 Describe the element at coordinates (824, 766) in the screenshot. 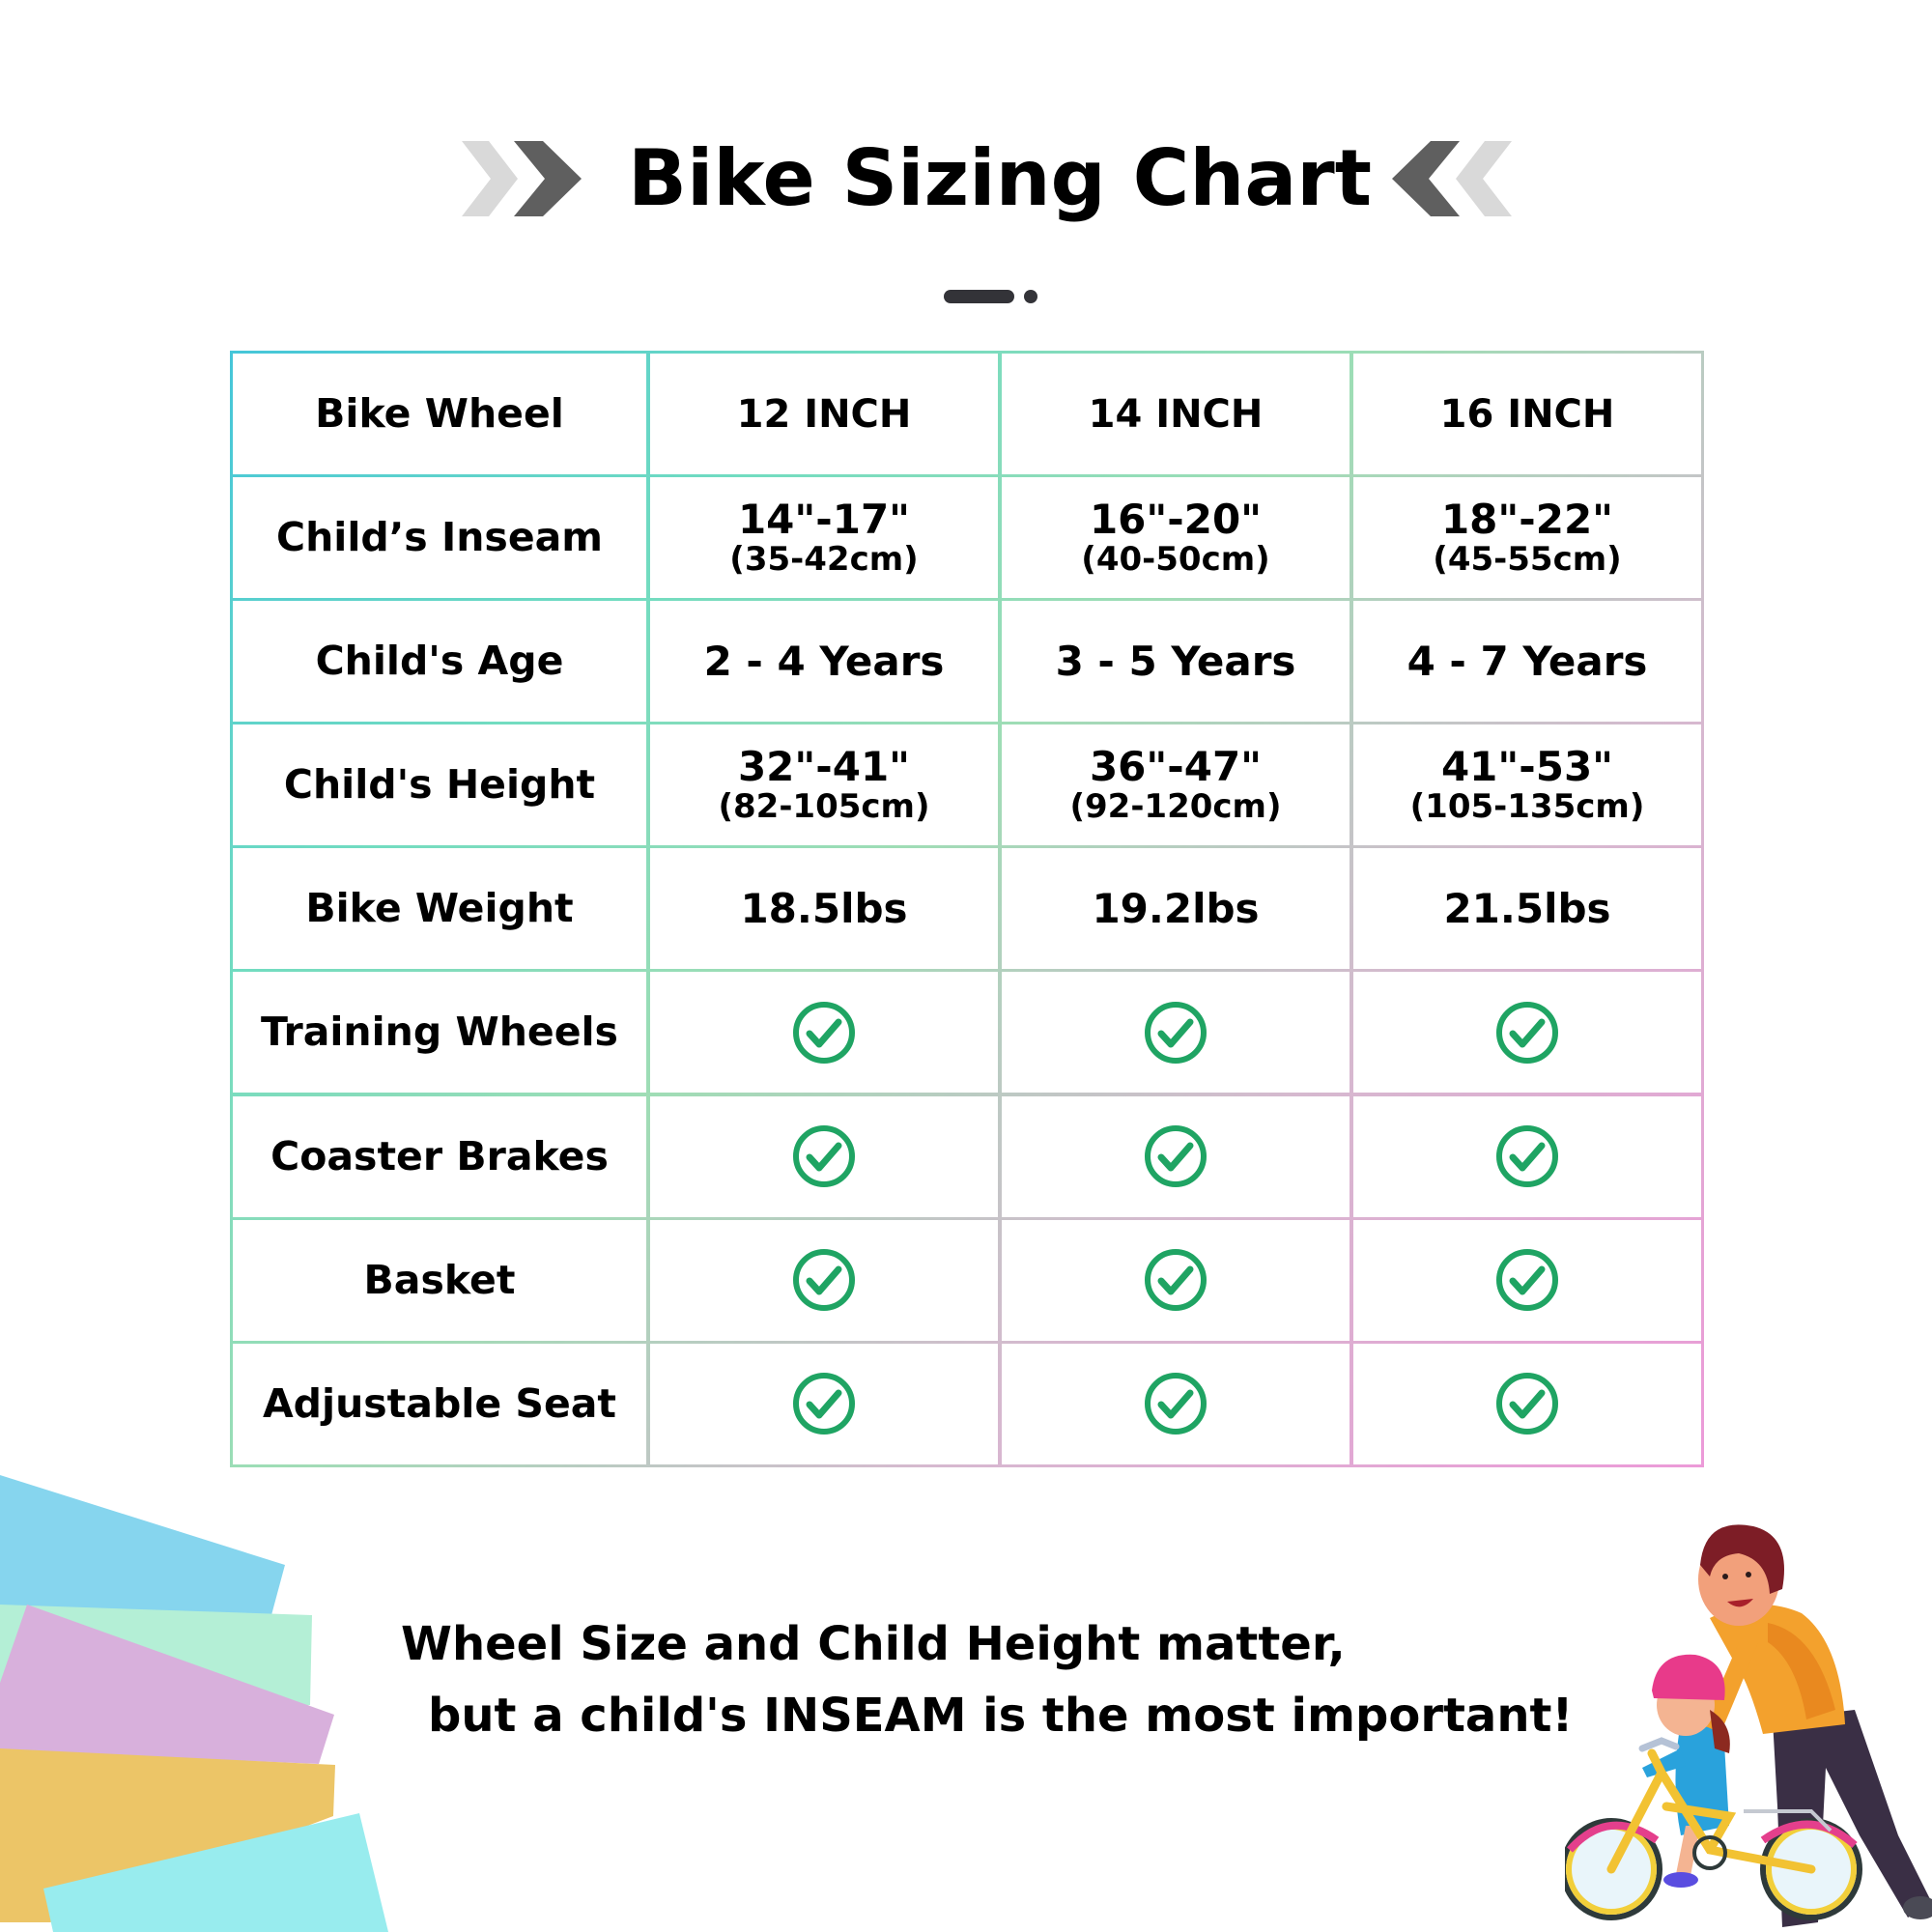

I see `height-inches: 32"-41"` at that location.